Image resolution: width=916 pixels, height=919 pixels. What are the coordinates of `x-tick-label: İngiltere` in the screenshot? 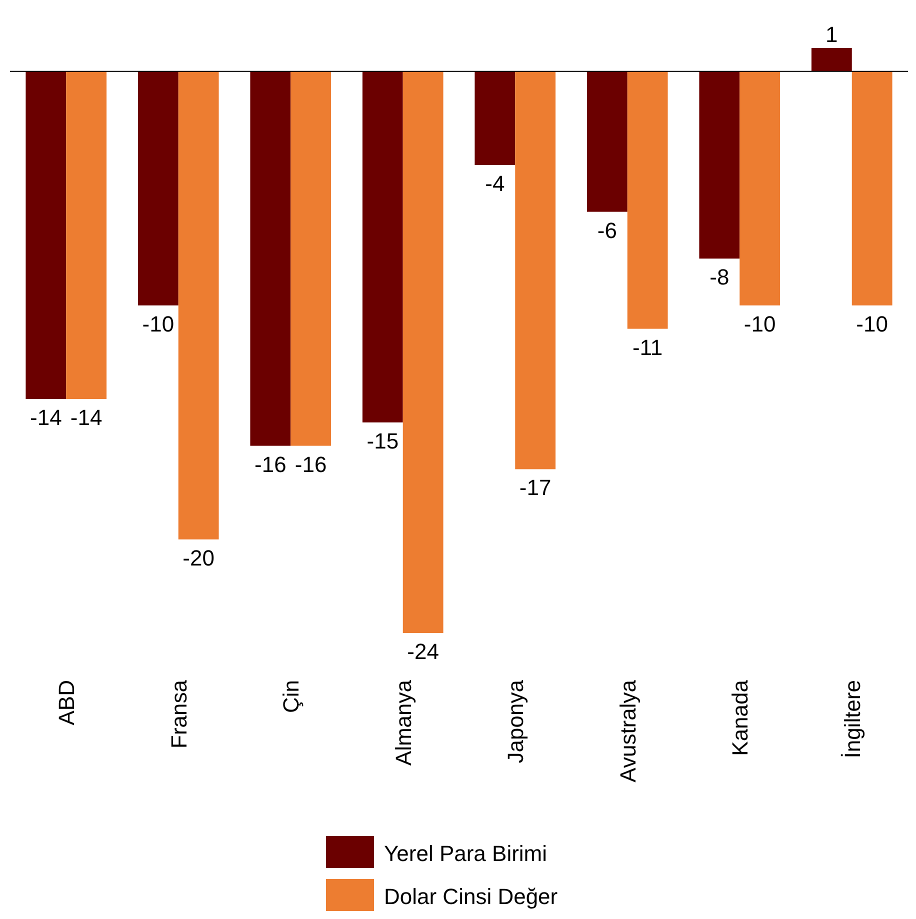 It's located at (852, 719).